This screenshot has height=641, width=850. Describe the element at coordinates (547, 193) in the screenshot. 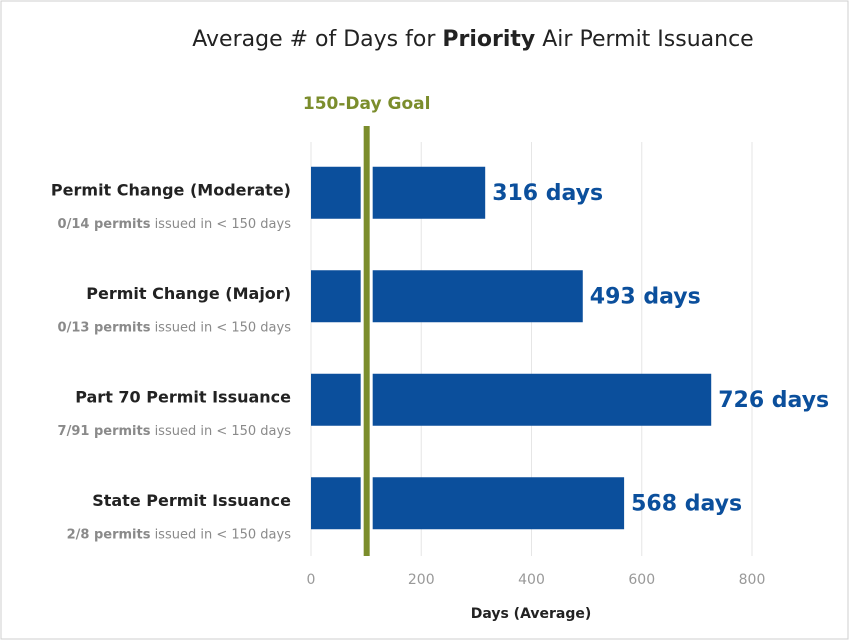

I see `value-label: 316 days` at that location.